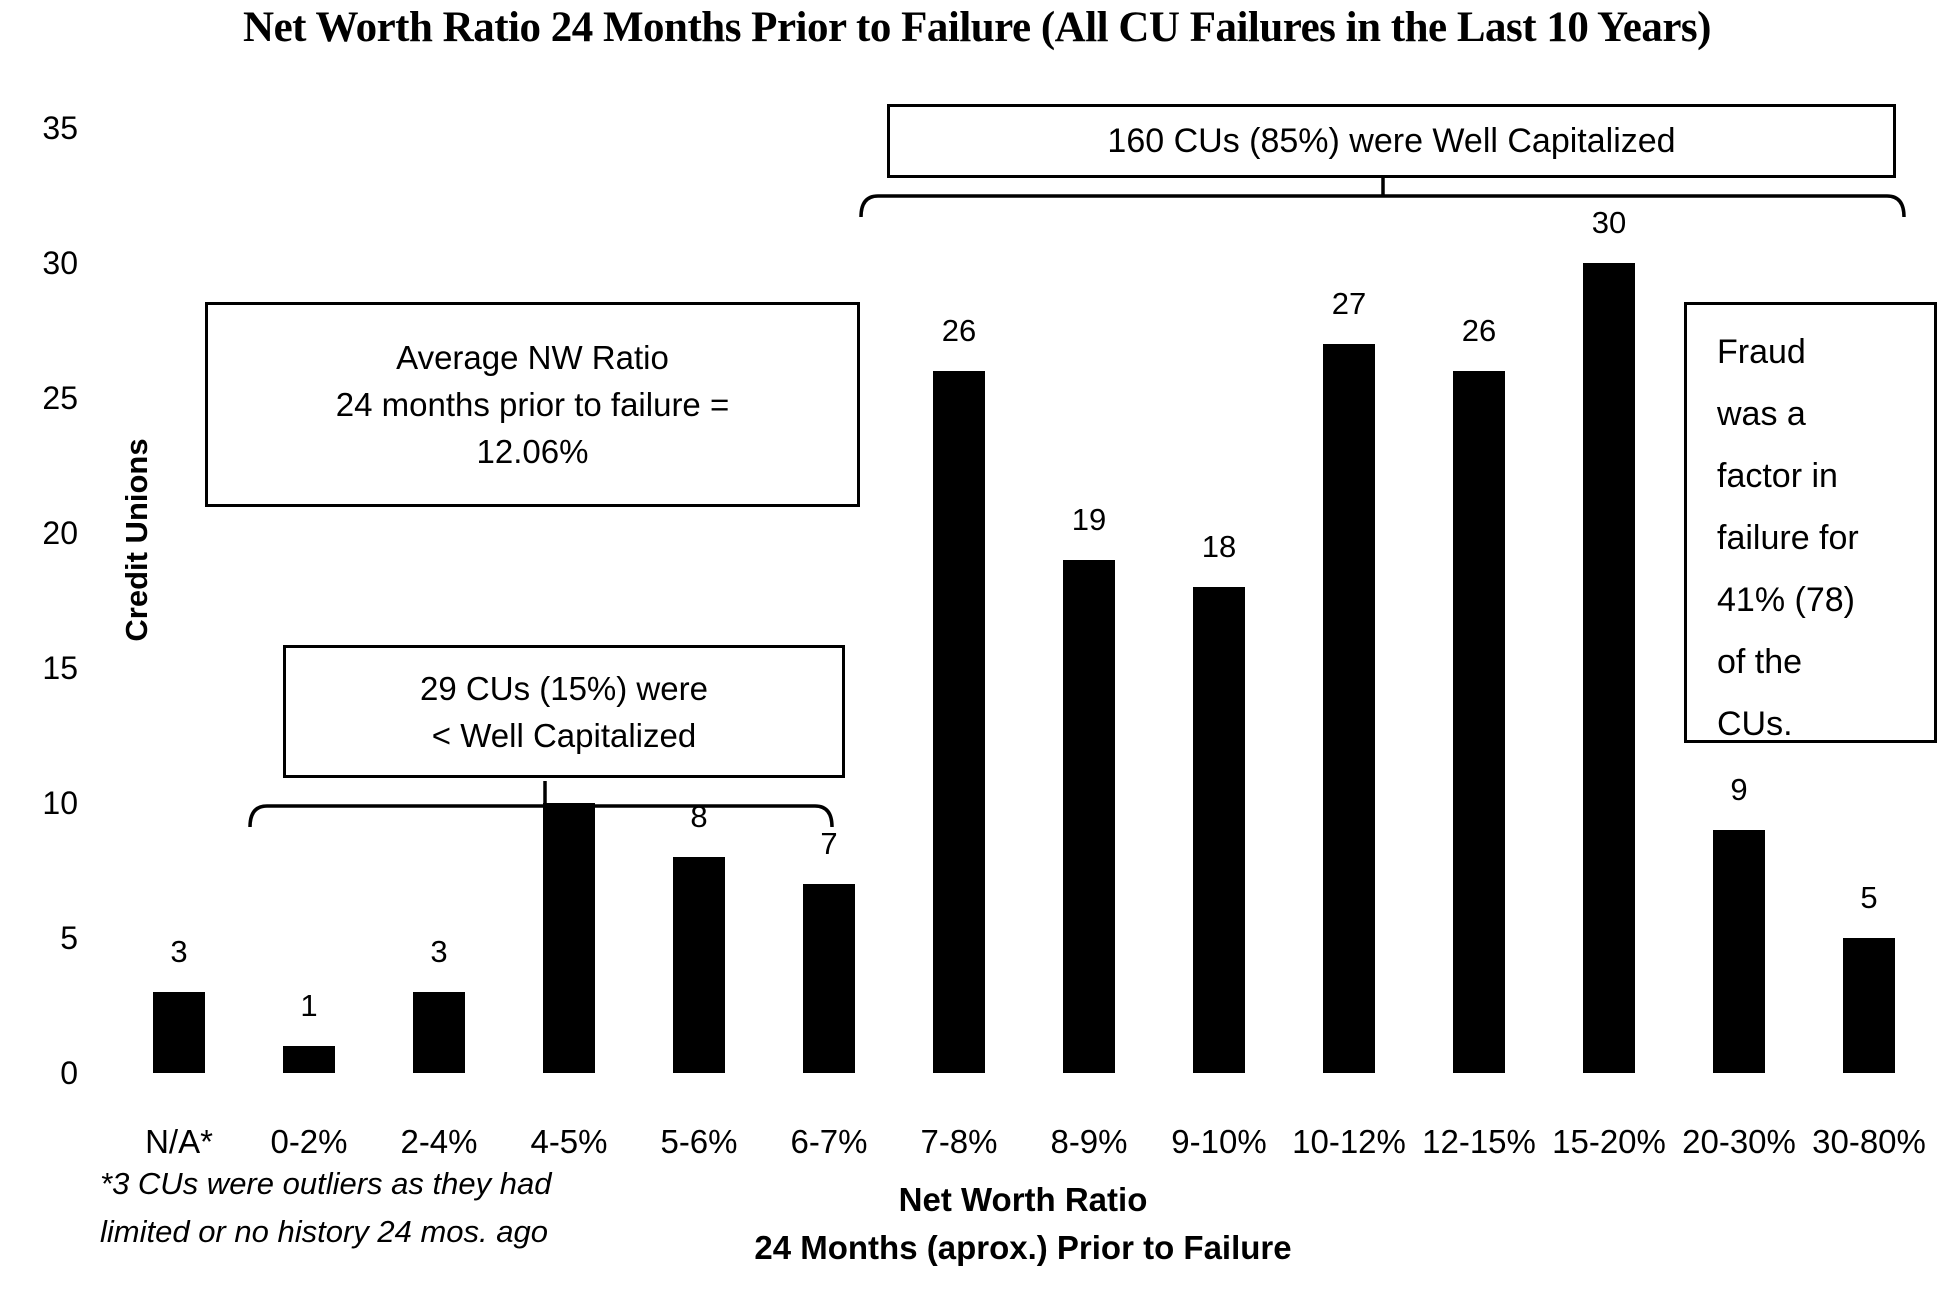  Describe the element at coordinates (179, 1141) in the screenshot. I see `x-tick-label: N/A*` at that location.